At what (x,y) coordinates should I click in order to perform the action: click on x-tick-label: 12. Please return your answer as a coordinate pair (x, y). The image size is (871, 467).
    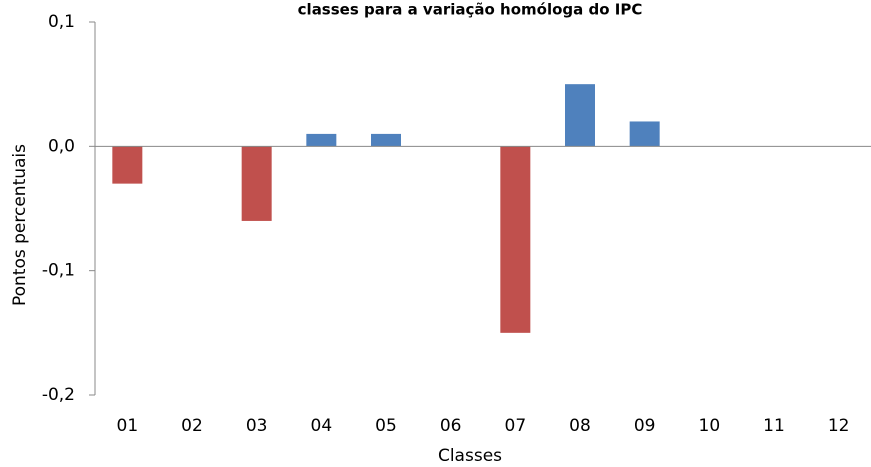
    Looking at the image, I should click on (839, 426).